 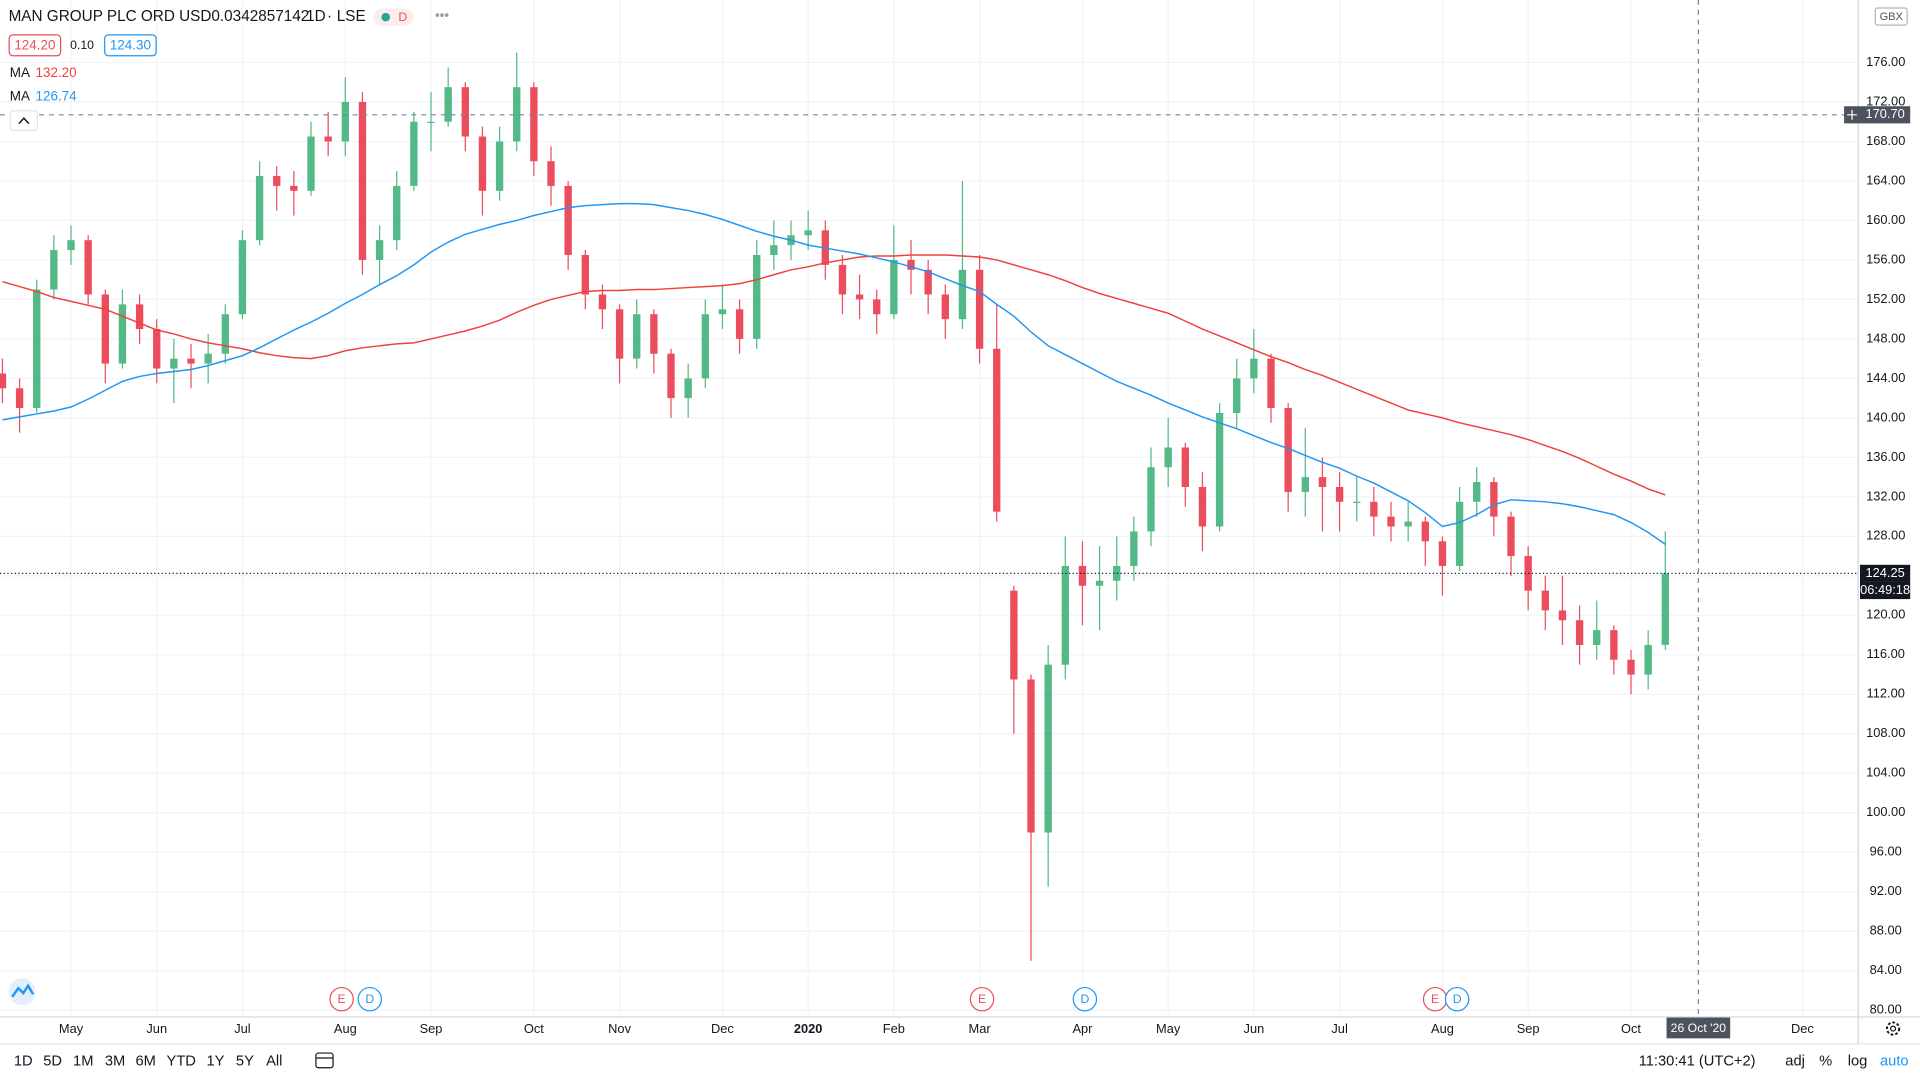 I want to click on spread: 0.10, so click(x=82, y=45).